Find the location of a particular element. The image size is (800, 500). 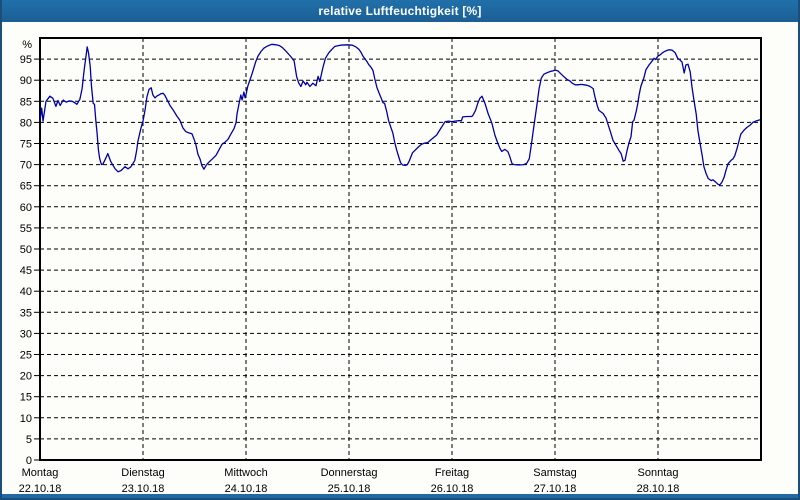

y-tick-label: 50 is located at coordinates (26, 250).